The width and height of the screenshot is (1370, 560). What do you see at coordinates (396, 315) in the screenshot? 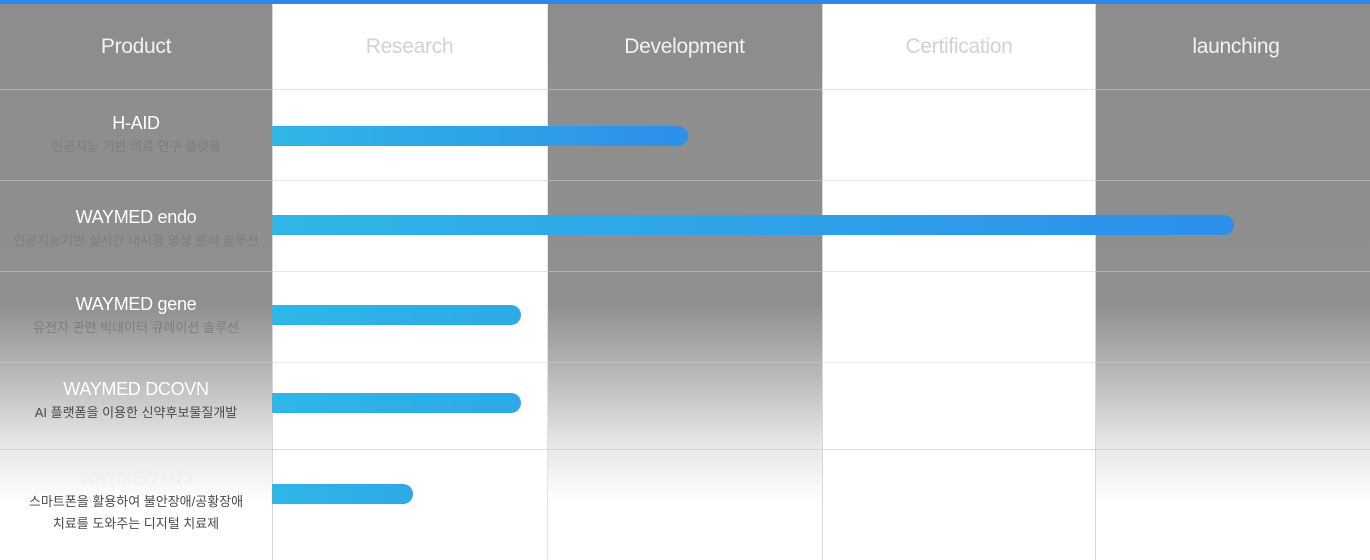
I see `progress-bar-waymed-gene` at bounding box center [396, 315].